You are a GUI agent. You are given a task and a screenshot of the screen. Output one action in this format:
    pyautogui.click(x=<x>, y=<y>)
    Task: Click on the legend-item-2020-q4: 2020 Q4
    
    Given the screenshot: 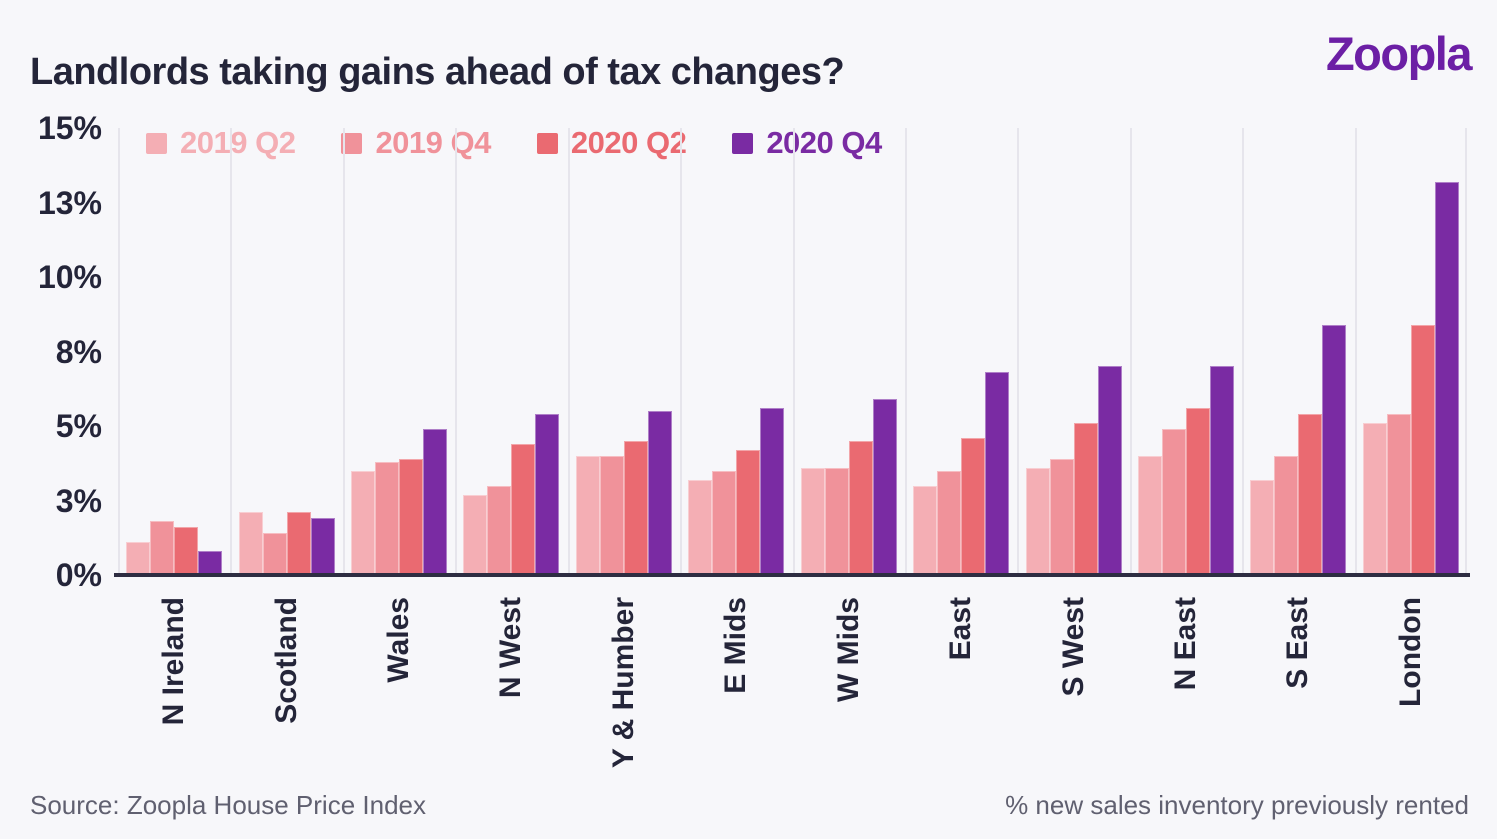 What is the action you would take?
    pyautogui.click(x=807, y=143)
    